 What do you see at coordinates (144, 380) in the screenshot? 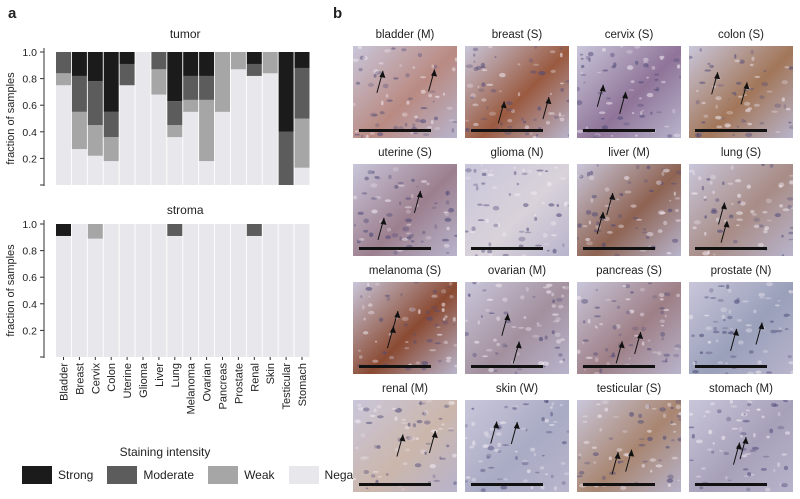
I see `x-tick-label: Glioma` at bounding box center [144, 380].